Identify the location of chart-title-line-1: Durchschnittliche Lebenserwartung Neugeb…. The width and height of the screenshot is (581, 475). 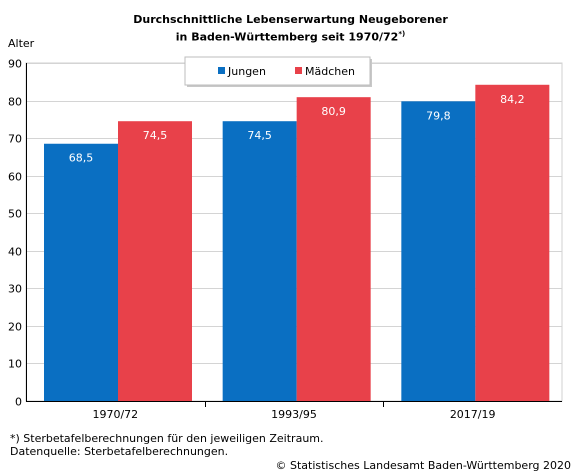
(290, 19).